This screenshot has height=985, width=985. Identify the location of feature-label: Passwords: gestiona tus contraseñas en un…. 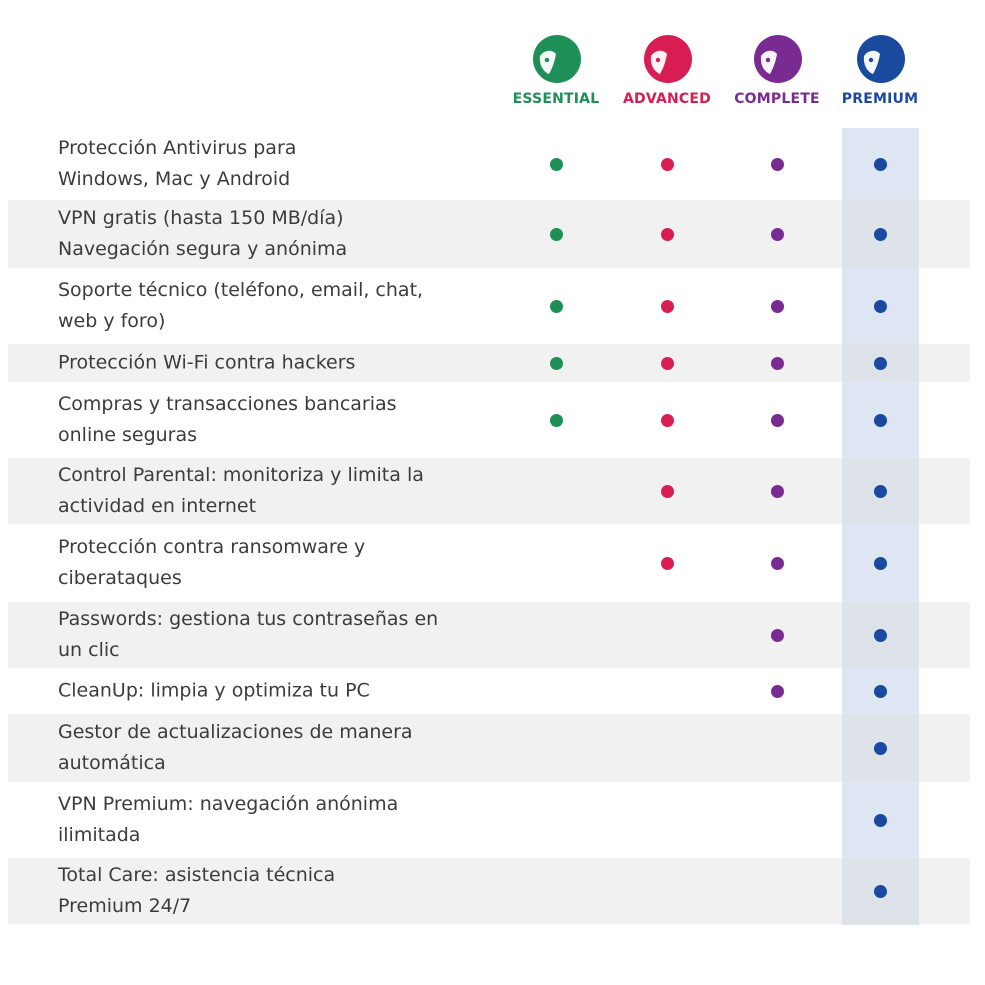
(248, 634).